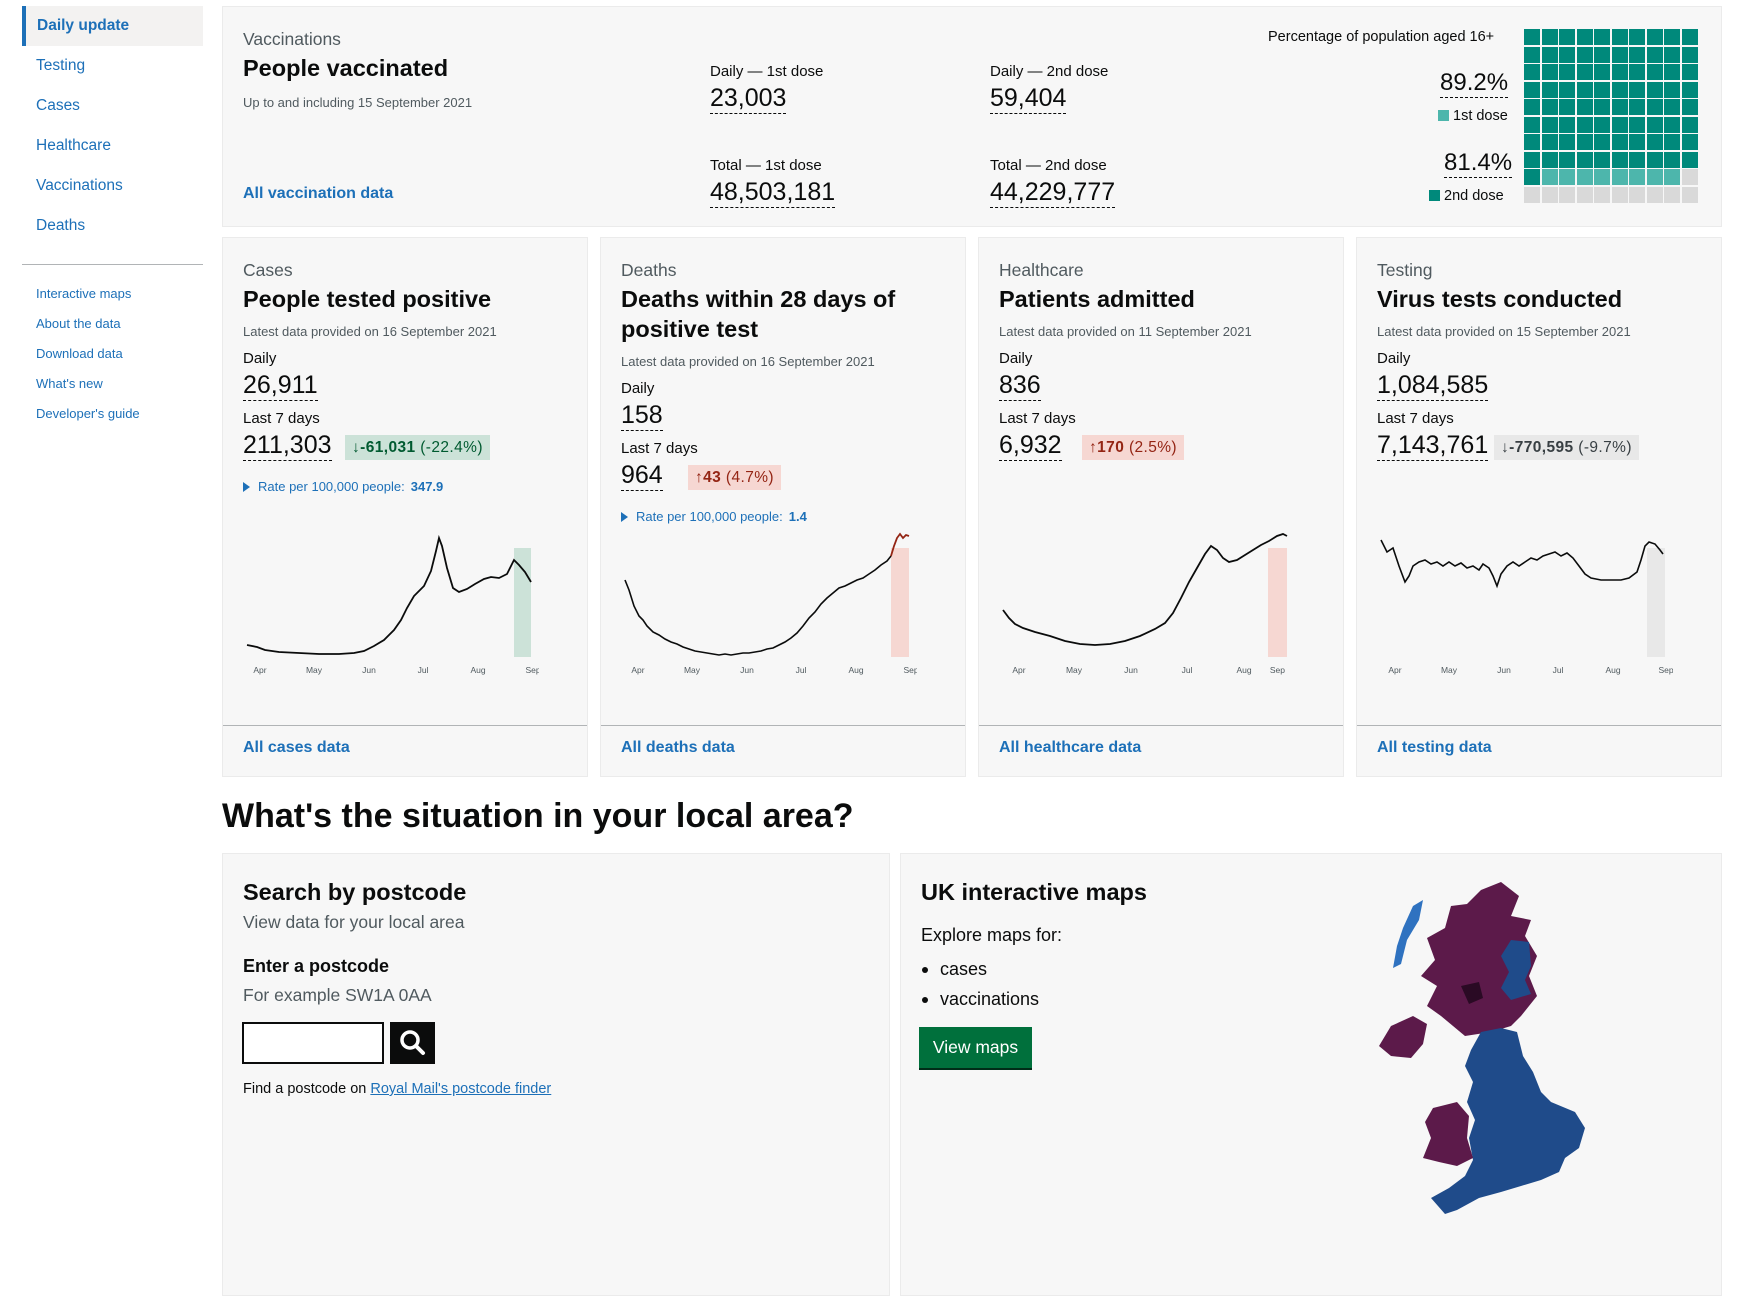  Describe the element at coordinates (522, 602) in the screenshot. I see `latest-period-highlight` at that location.